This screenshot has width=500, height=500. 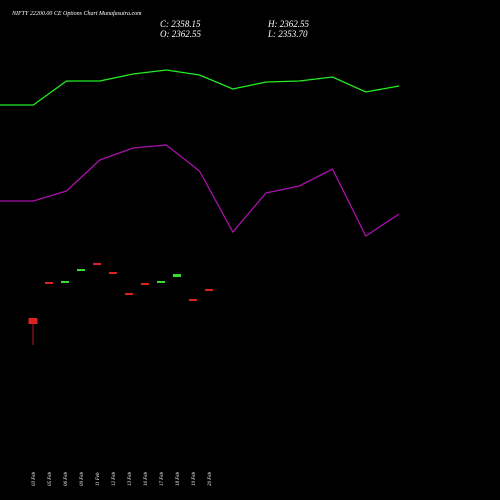 What do you see at coordinates (178, 478) in the screenshot?
I see `x-tick-label: 18 Feb` at bounding box center [178, 478].